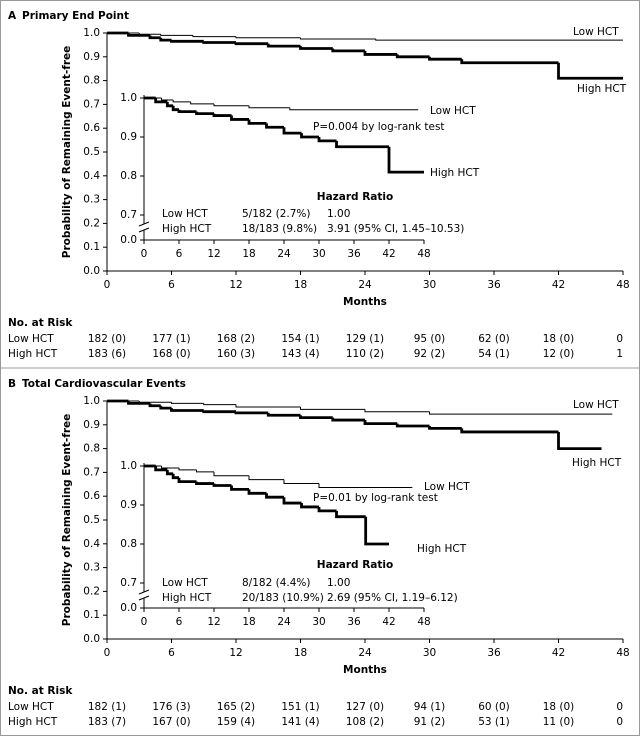 Image resolution: width=640 pixels, height=736 pixels. What do you see at coordinates (107, 707) in the screenshot?
I see `risk-cell: 182 (1)` at bounding box center [107, 707].